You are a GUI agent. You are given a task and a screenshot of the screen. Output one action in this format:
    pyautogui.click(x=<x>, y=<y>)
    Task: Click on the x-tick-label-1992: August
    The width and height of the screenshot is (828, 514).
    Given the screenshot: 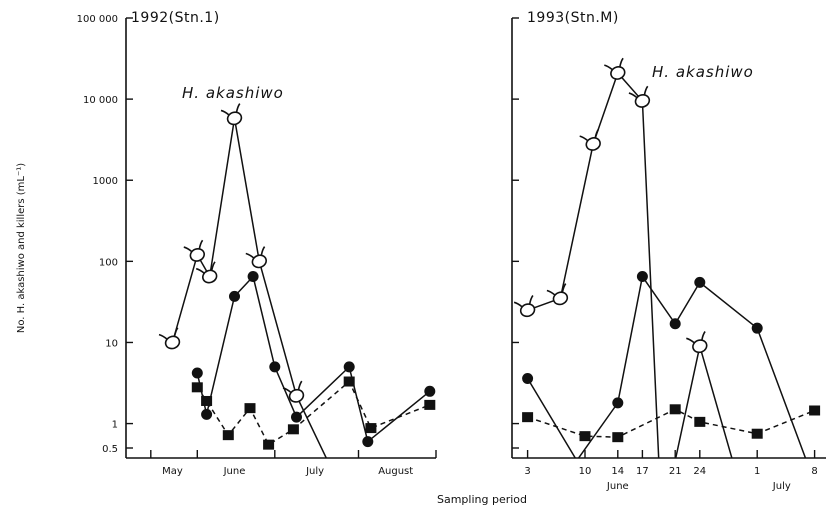 What is the action you would take?
    pyautogui.click(x=395, y=471)
    